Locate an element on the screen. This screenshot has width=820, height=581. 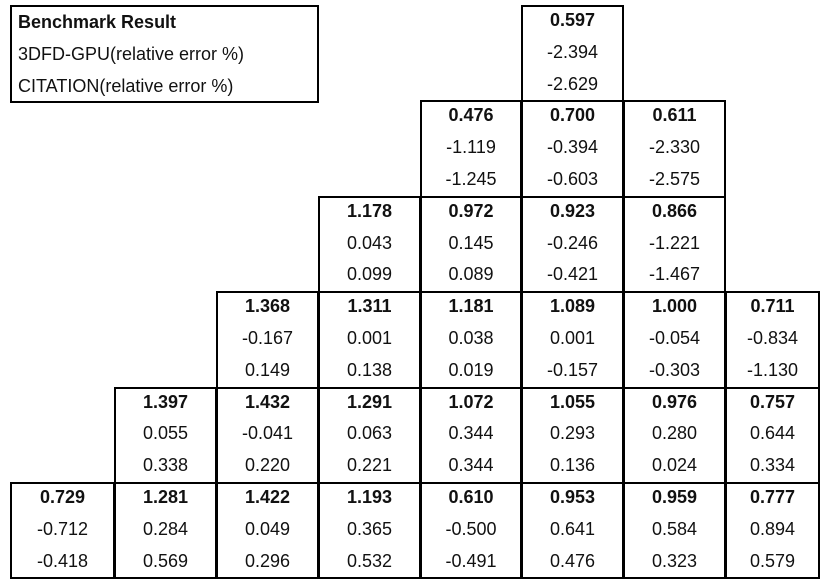
table-cell: 1.368 -0.167 0.149 is located at coordinates (267, 340).